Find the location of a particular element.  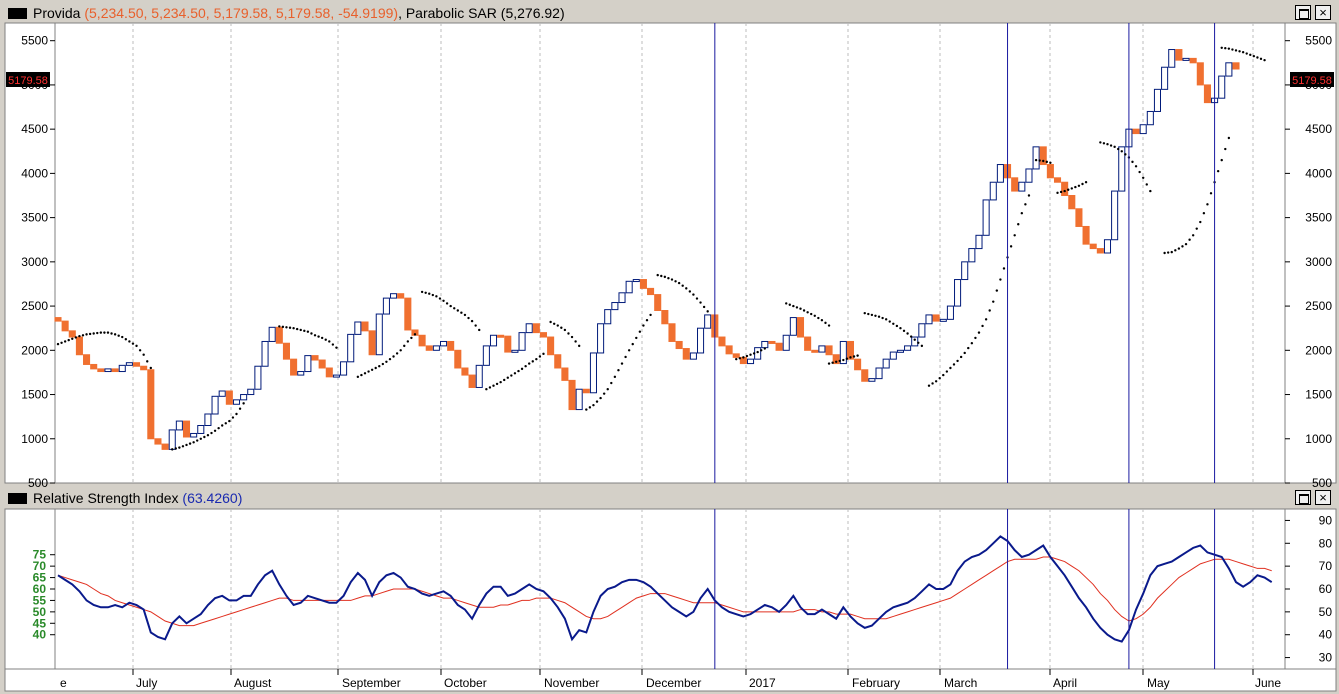

rsi-pane-close-button: × is located at coordinates (1323, 497).